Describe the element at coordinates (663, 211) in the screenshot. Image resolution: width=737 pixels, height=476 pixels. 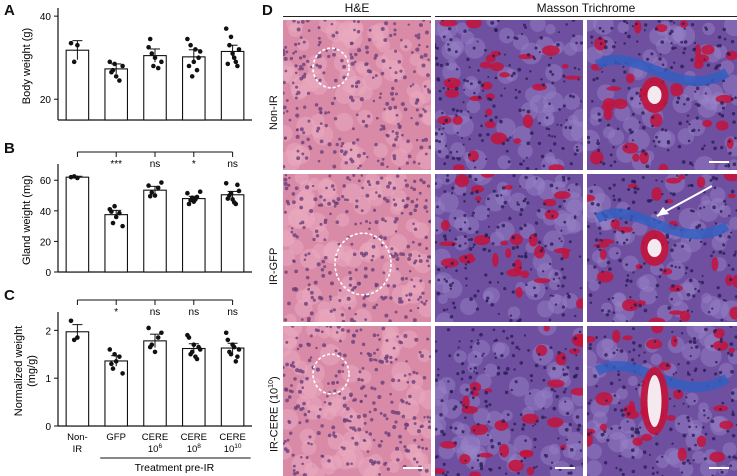
I see `annotation-arrowhead` at that location.